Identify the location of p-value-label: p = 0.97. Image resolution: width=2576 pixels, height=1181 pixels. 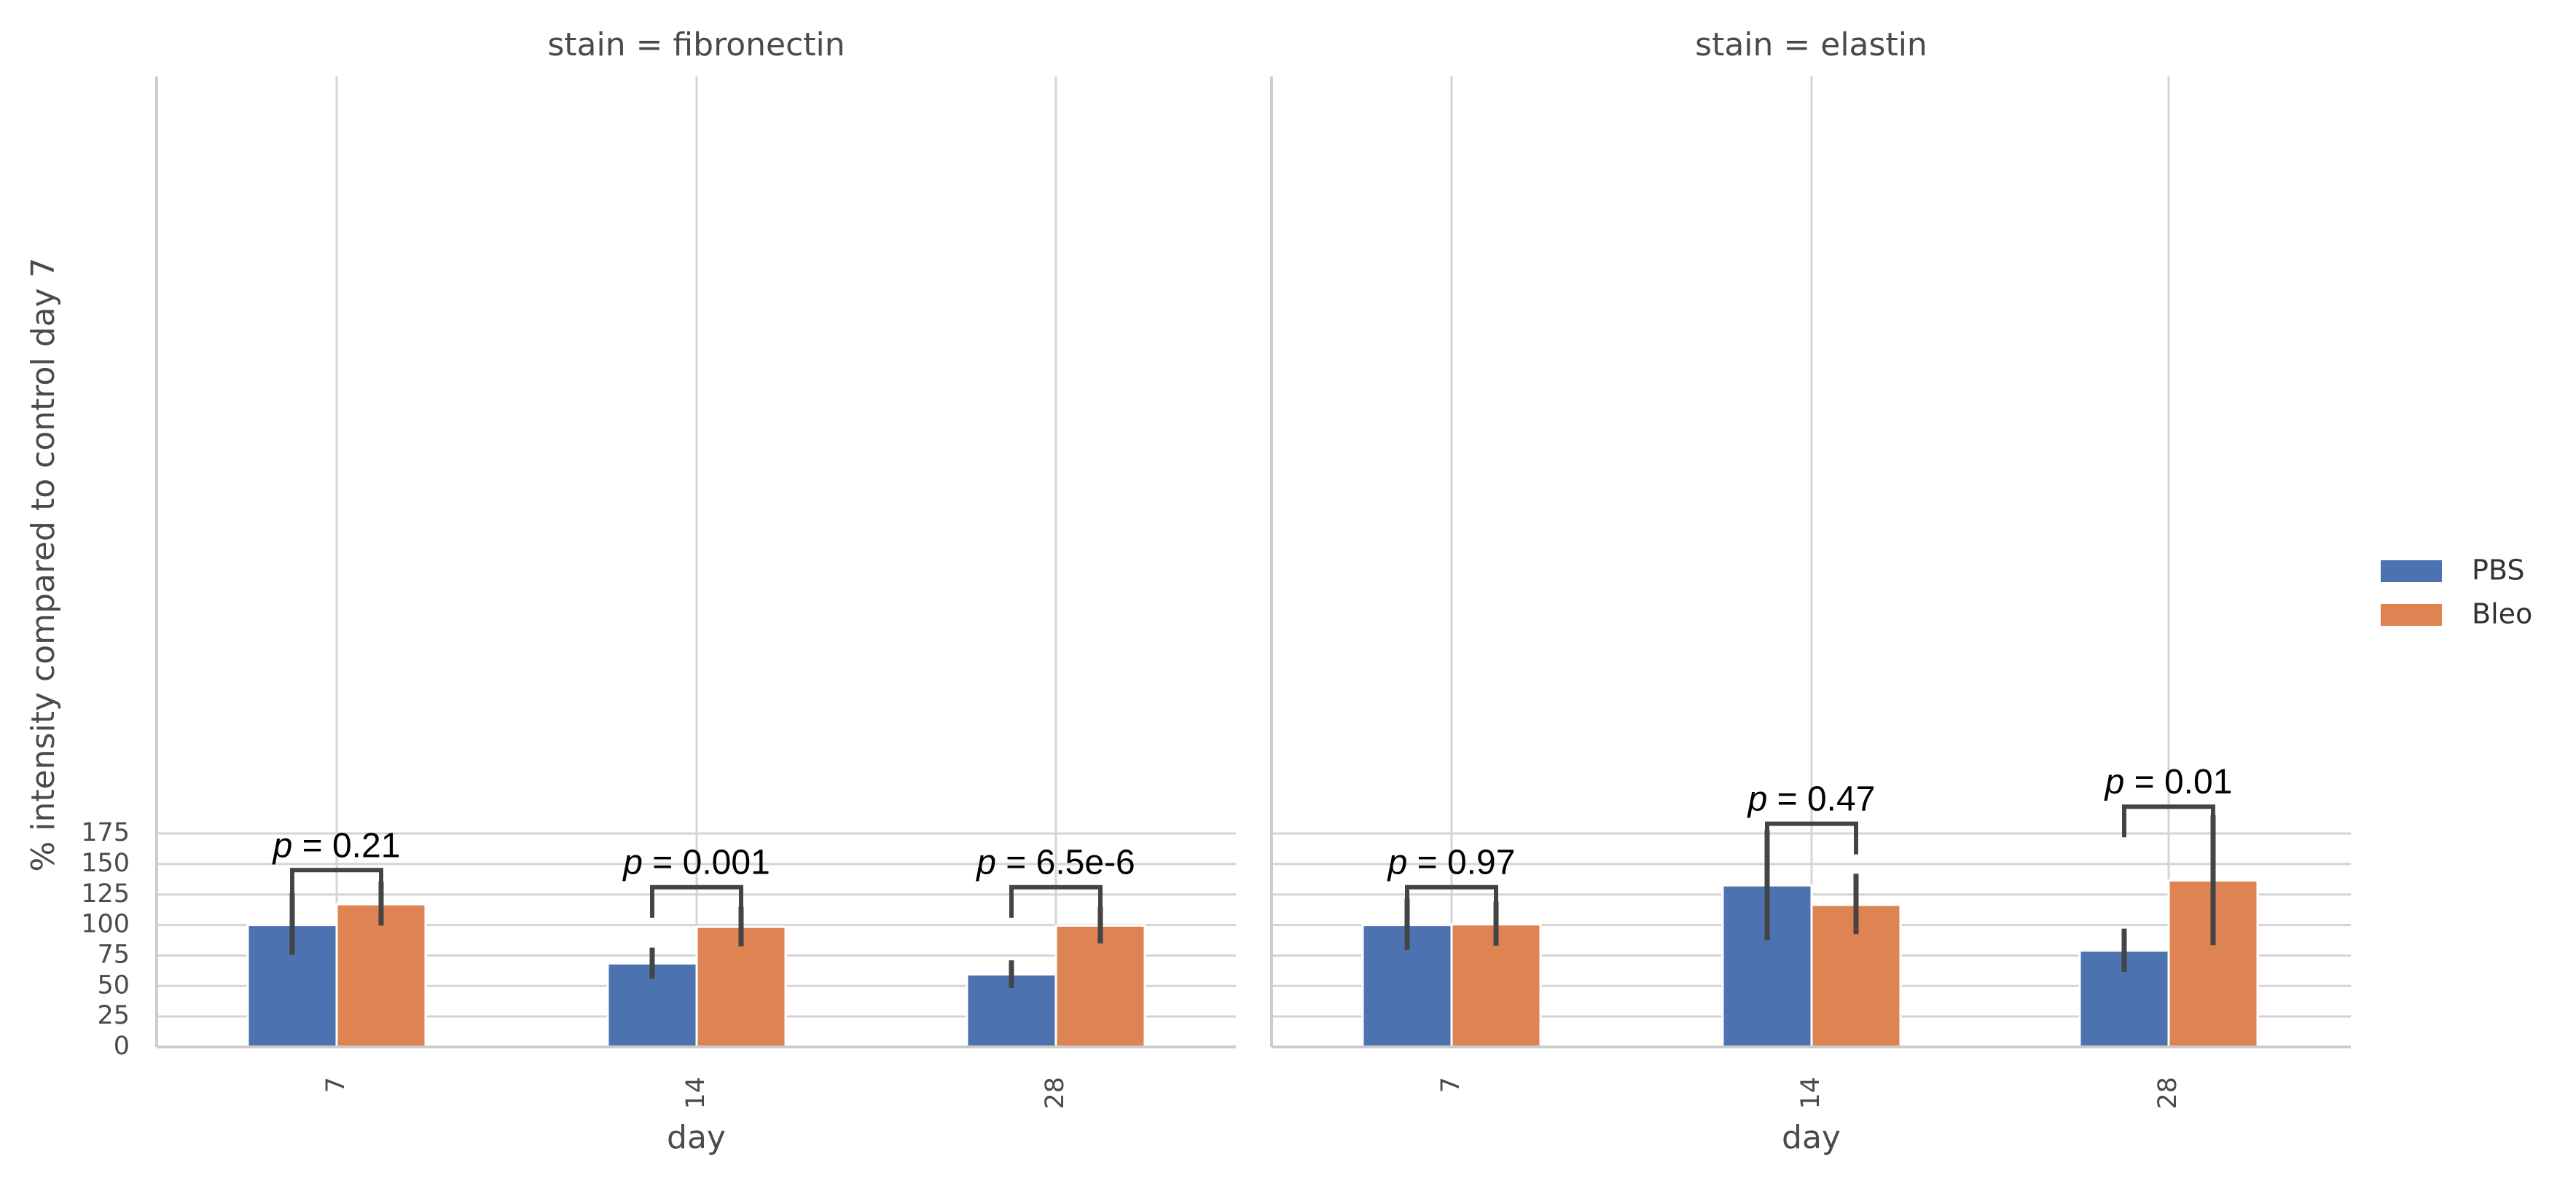
(1451, 863).